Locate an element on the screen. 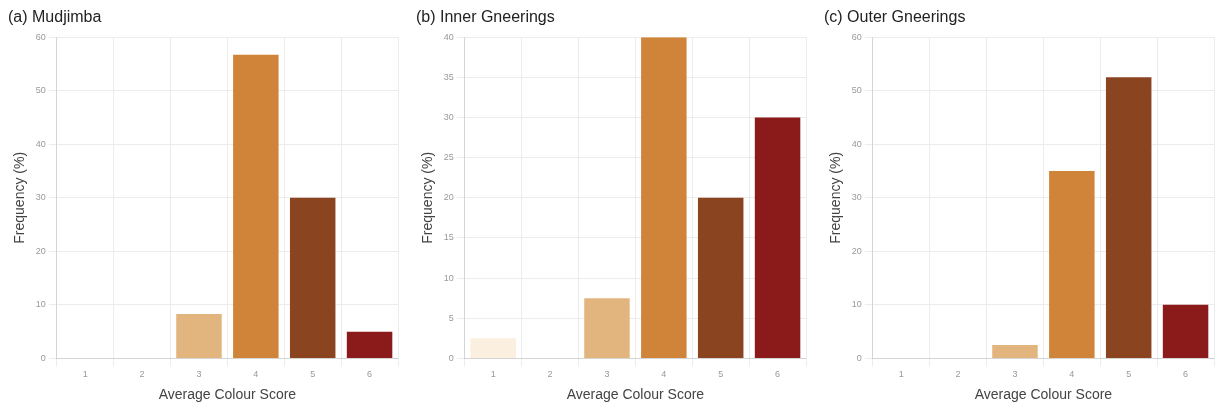  chart-title: (a) Mudjimba is located at coordinates (55, 17).